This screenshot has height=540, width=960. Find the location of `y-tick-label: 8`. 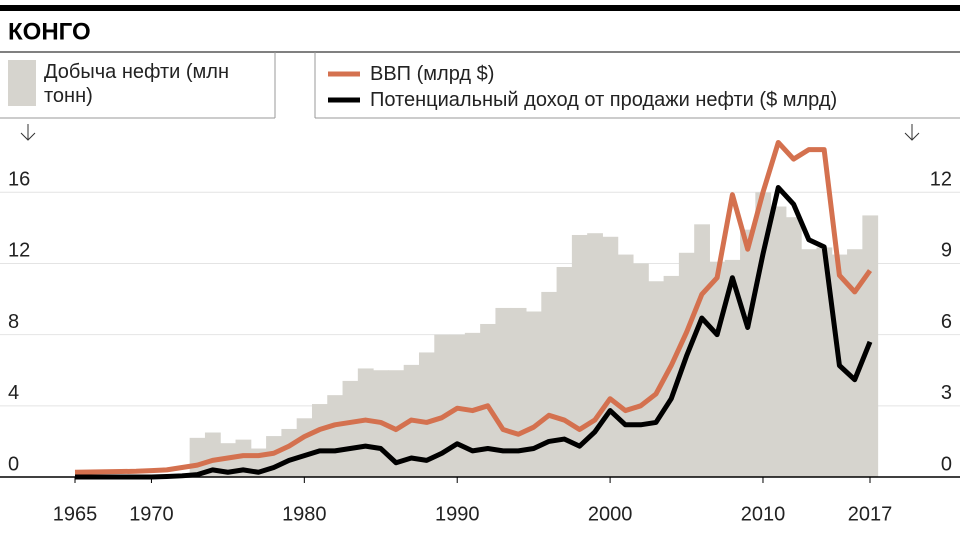

y-tick-label: 8 is located at coordinates (13, 322).